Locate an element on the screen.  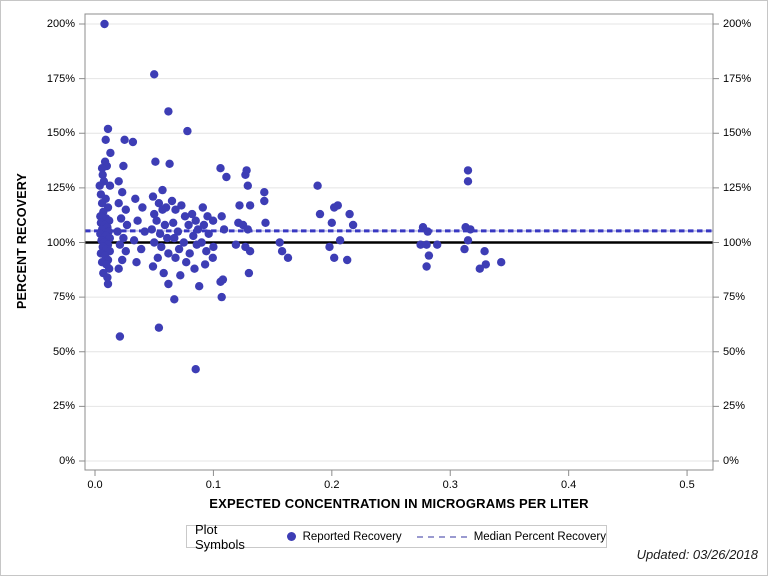
y-tick-label-left: 0% is located at coordinates (67, 460).